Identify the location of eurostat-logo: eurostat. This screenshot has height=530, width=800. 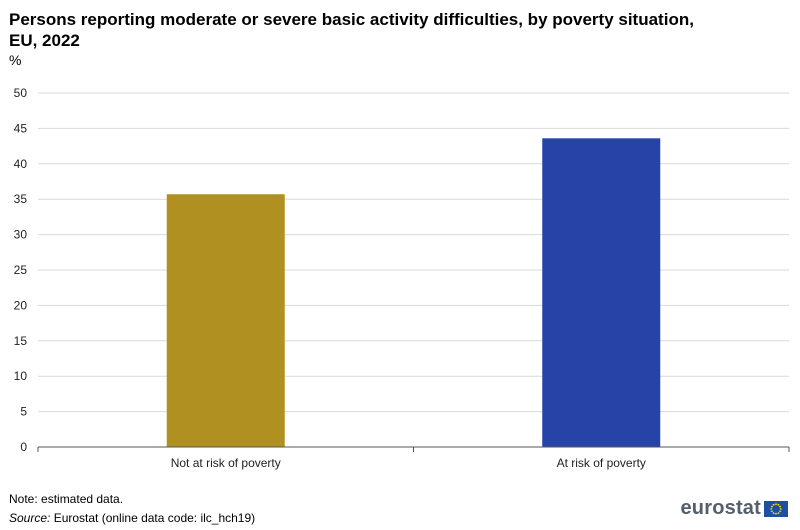
(734, 508).